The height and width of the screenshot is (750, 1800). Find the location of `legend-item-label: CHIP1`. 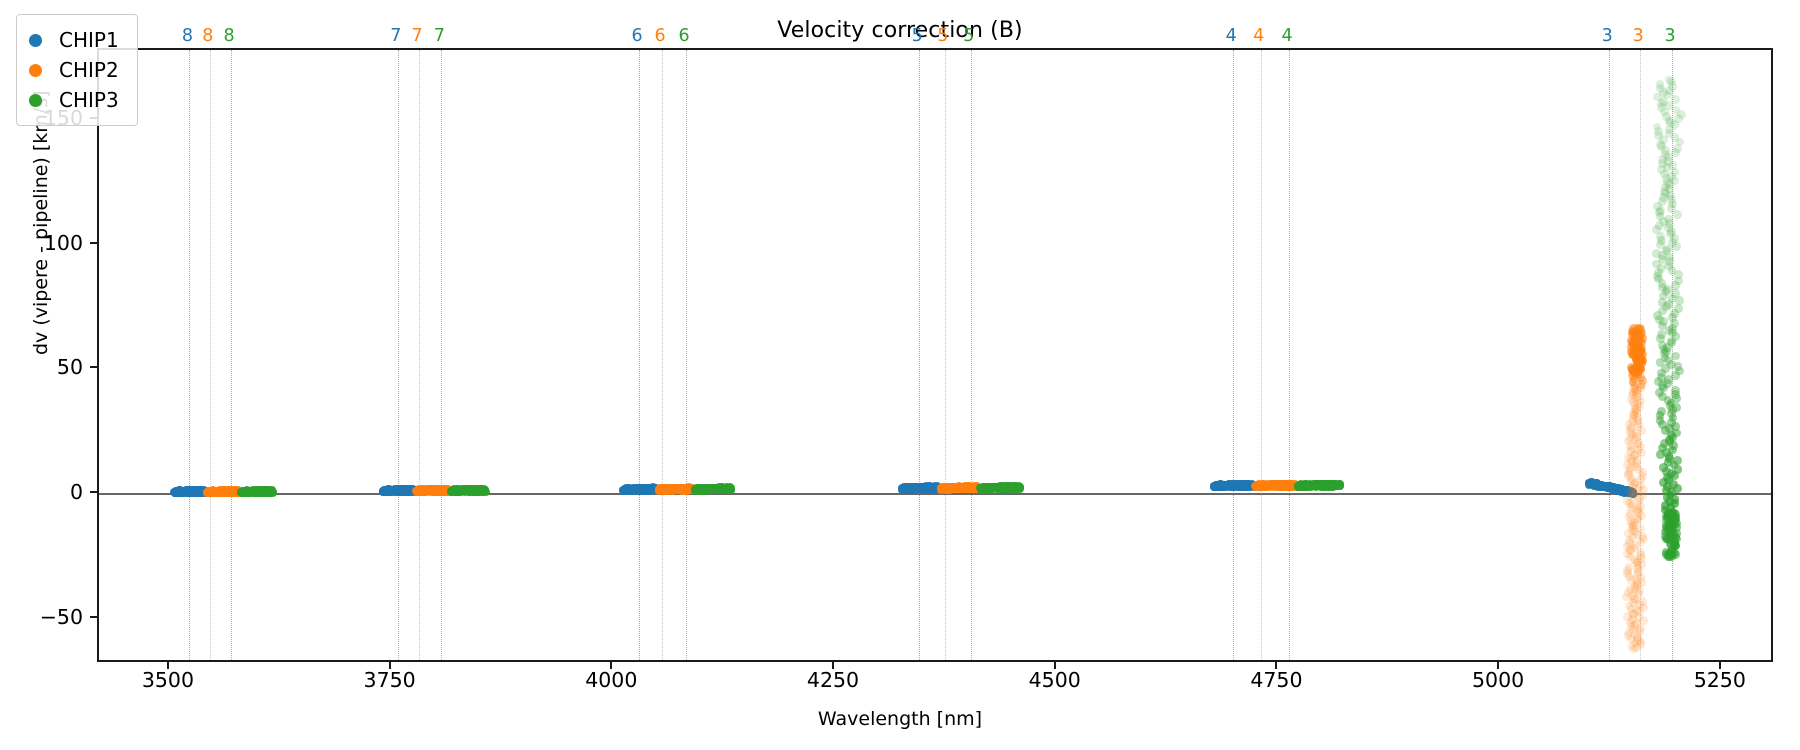

legend-item-label: CHIP1 is located at coordinates (89, 40).